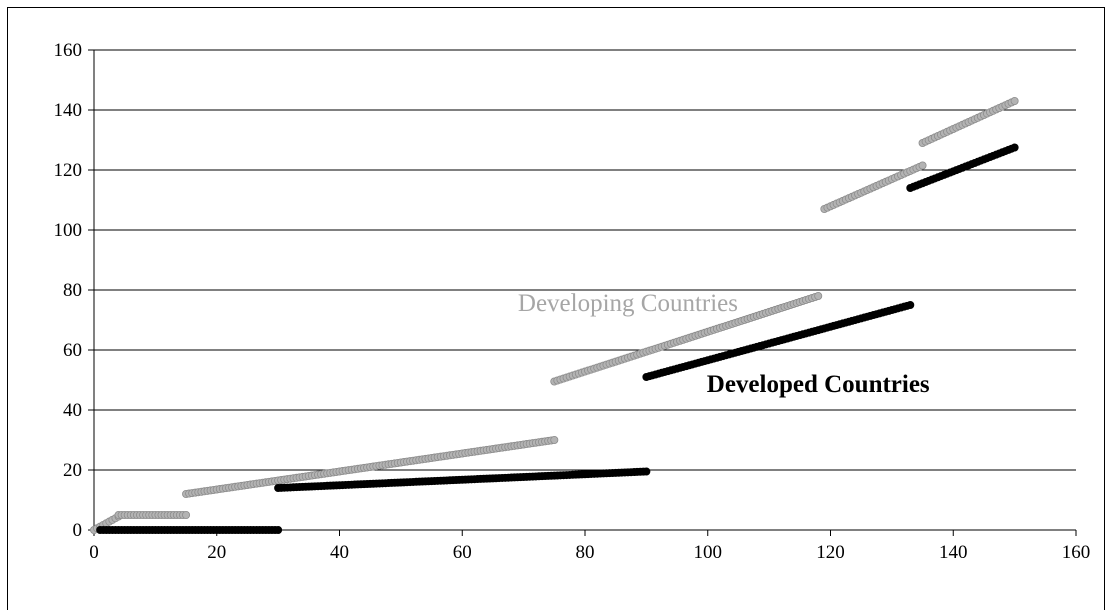  What do you see at coordinates (953, 552) in the screenshot?
I see `x-tick-label: 140` at bounding box center [953, 552].